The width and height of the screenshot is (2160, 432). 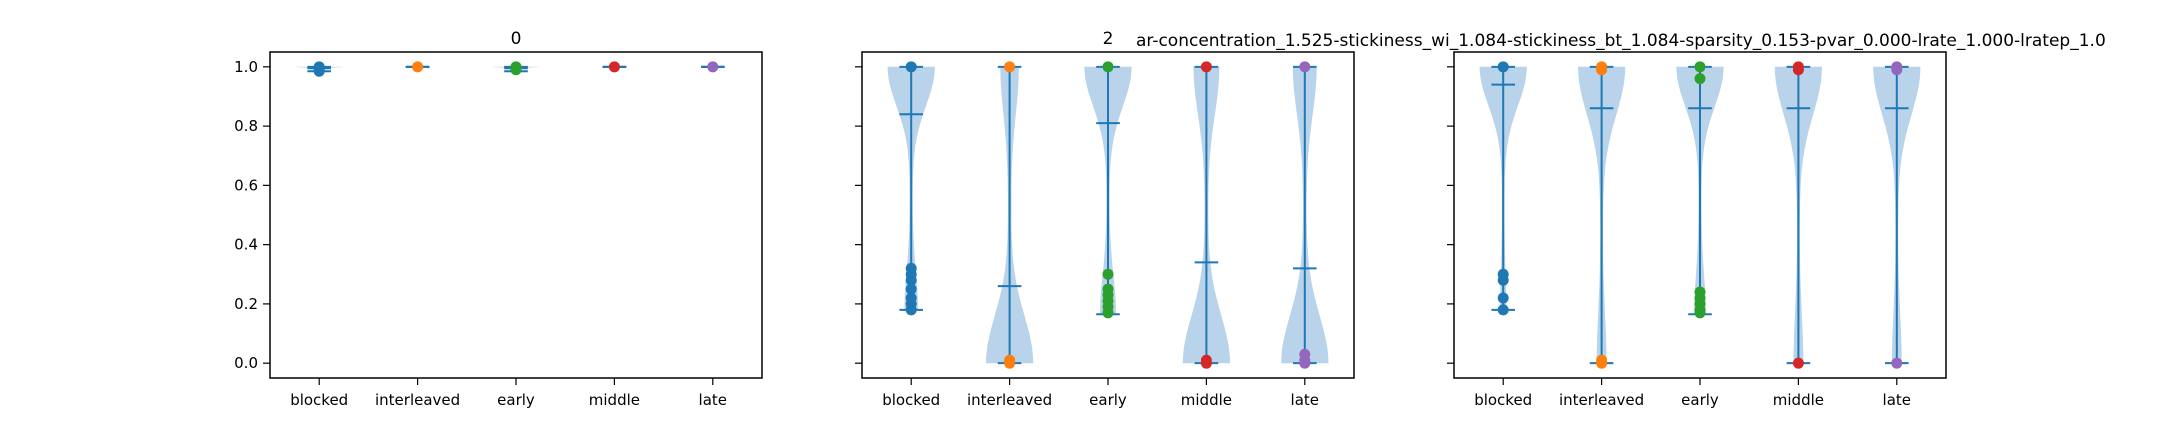 I want to click on y-tick-label: 0.6, so click(x=246, y=185).